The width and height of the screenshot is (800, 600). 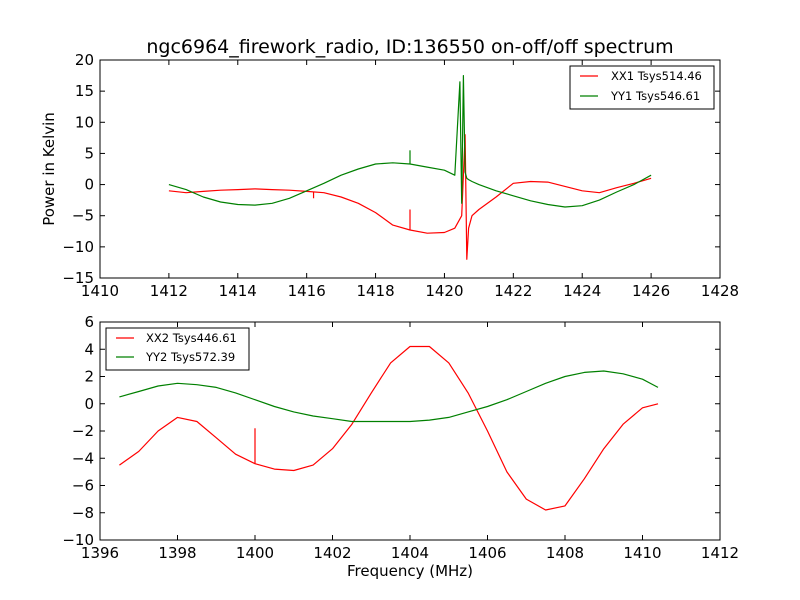 What do you see at coordinates (656, 76) in the screenshot?
I see `top-legend-label-xx1: XX1 Tsys514.46` at bounding box center [656, 76].